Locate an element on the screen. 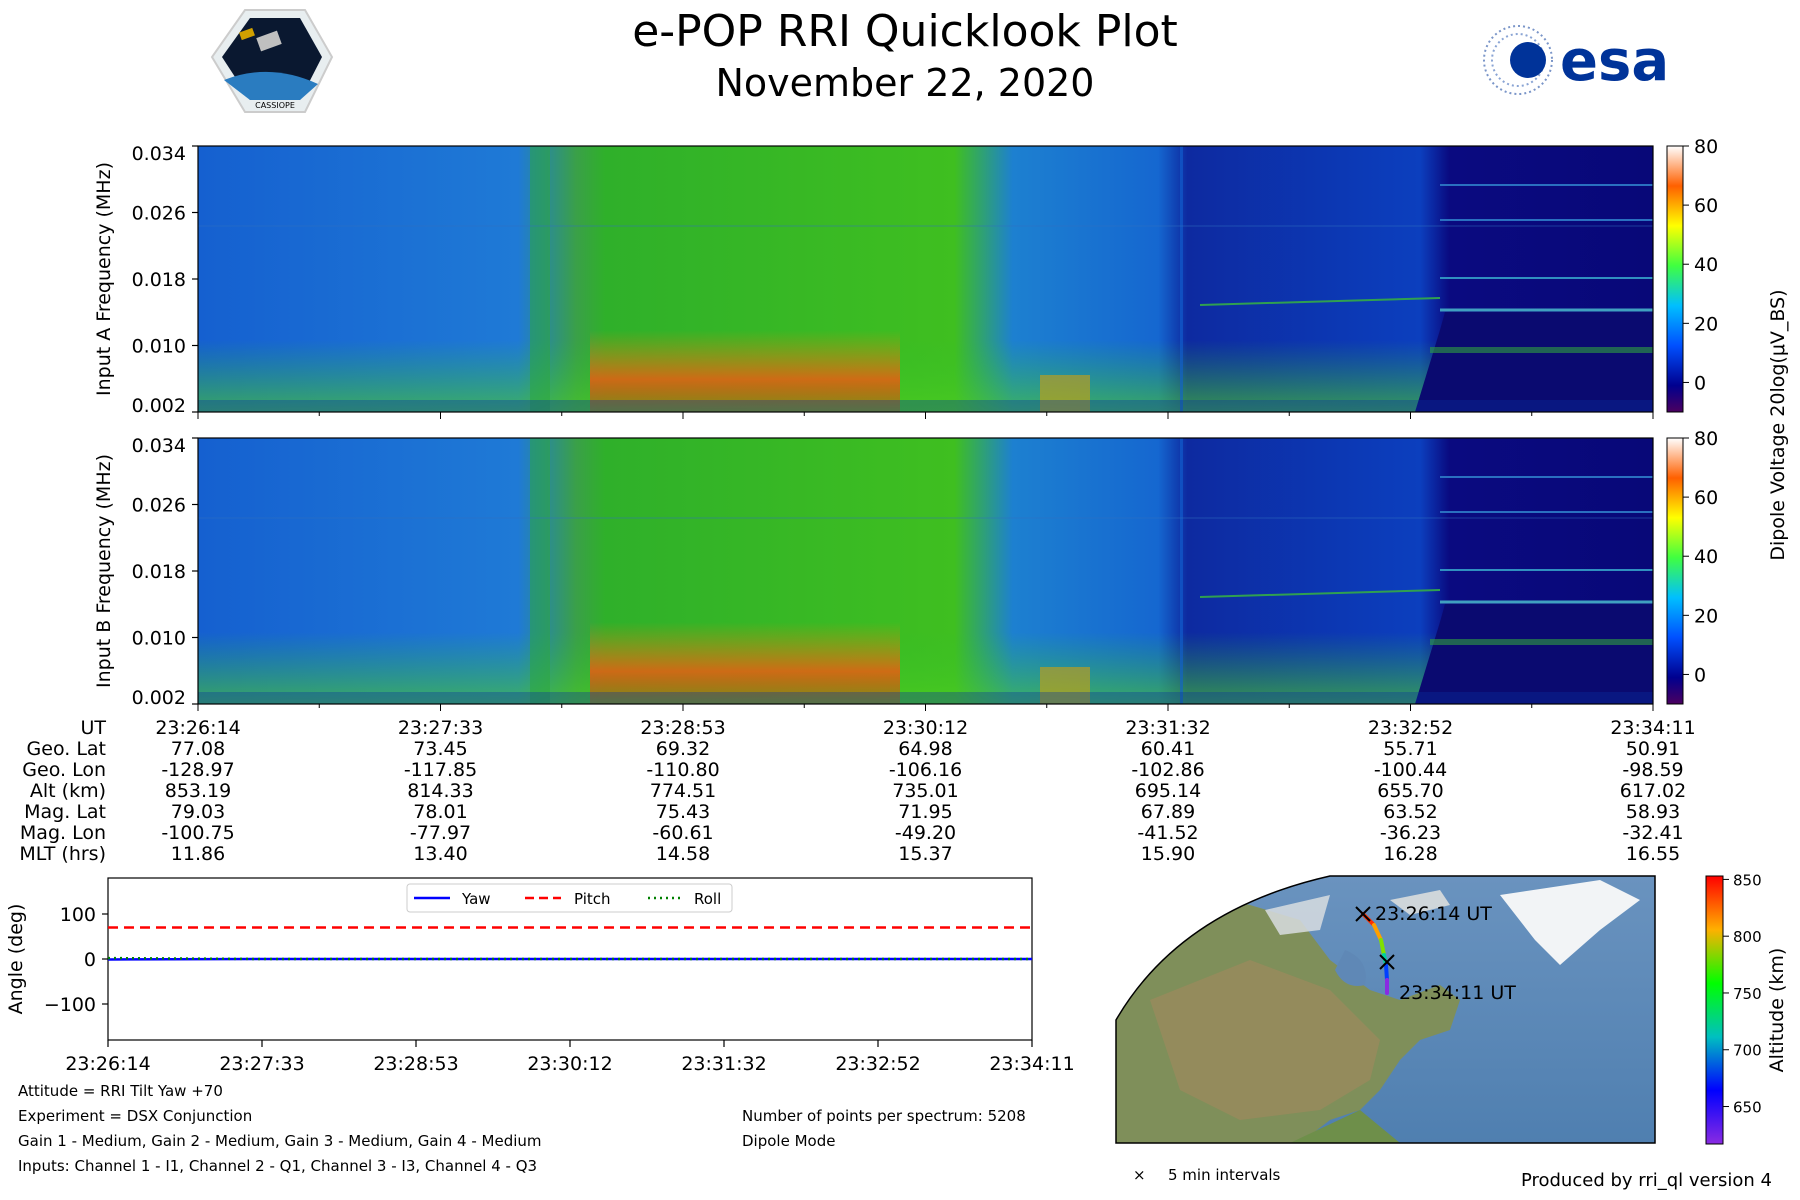  spectrogram-b-ytick-label: 0.018 is located at coordinates (159, 572).